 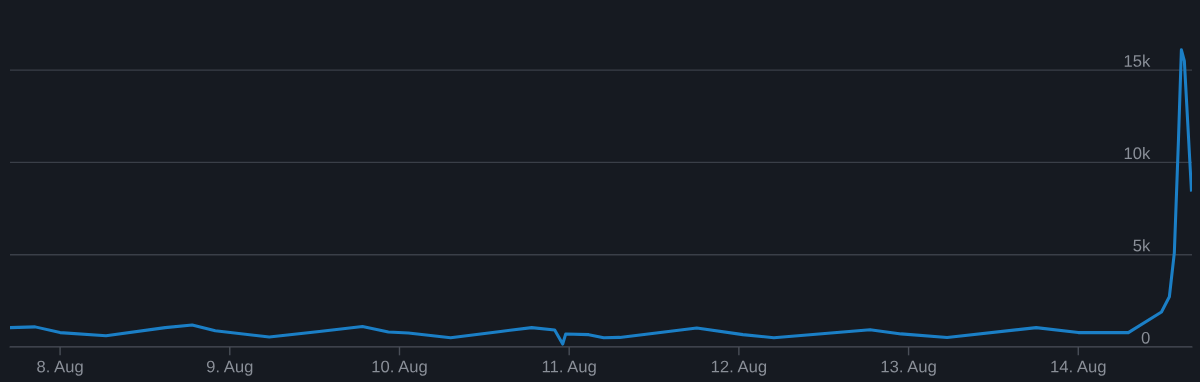 What do you see at coordinates (1145, 337) in the screenshot?
I see `y-tick-label: 0` at bounding box center [1145, 337].